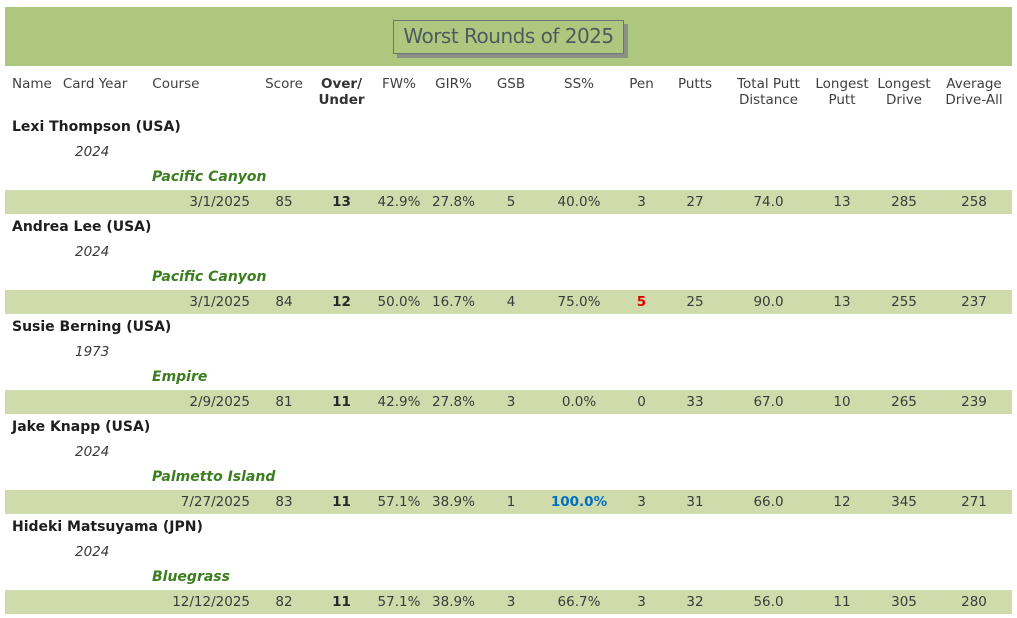  I want to click on player-name: Susie Berning (USA), so click(92, 327).